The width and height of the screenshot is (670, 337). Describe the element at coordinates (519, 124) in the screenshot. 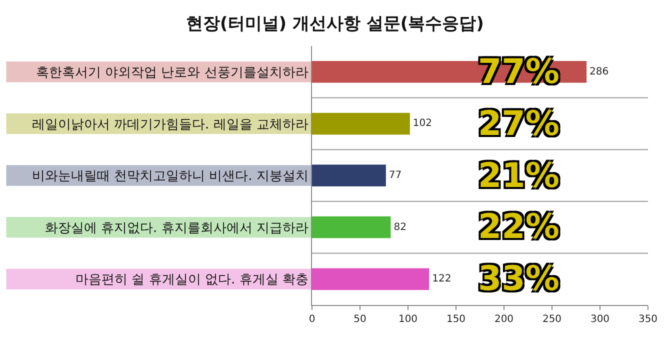

I see `annotation: 27%` at that location.